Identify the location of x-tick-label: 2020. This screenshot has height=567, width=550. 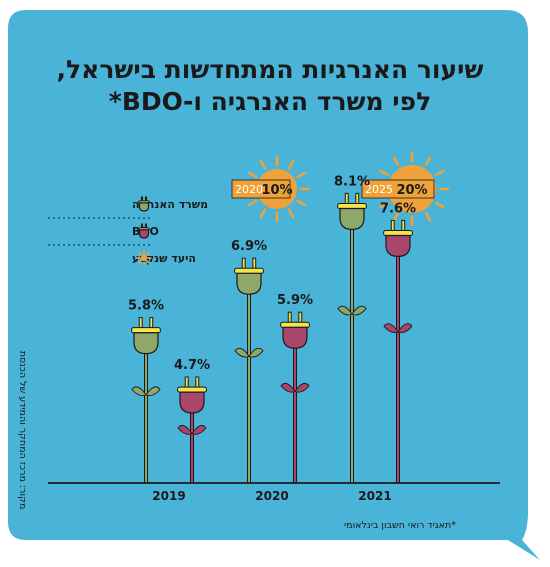
(271, 496).